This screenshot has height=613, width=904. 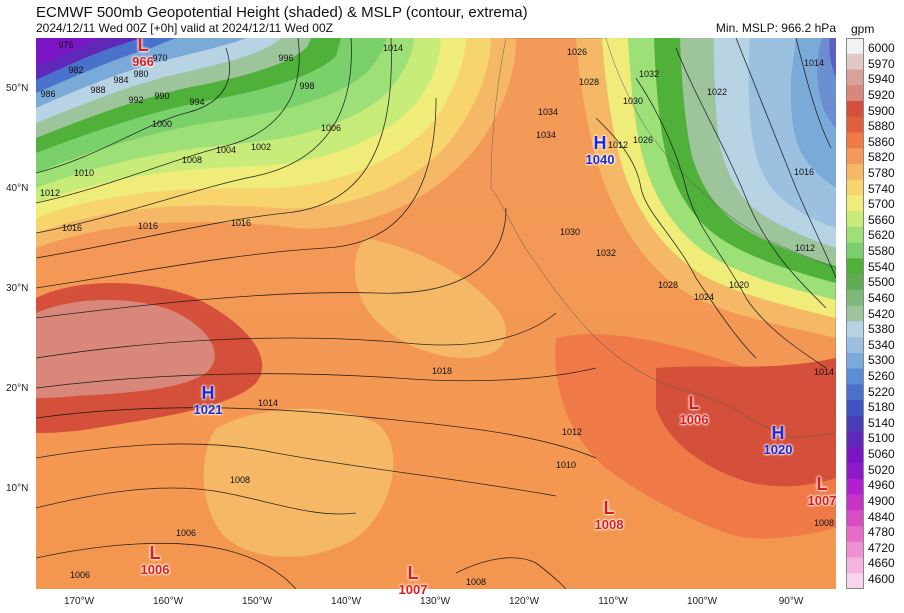 What do you see at coordinates (17, 488) in the screenshot?
I see `lat-label-10n: 10°N` at bounding box center [17, 488].